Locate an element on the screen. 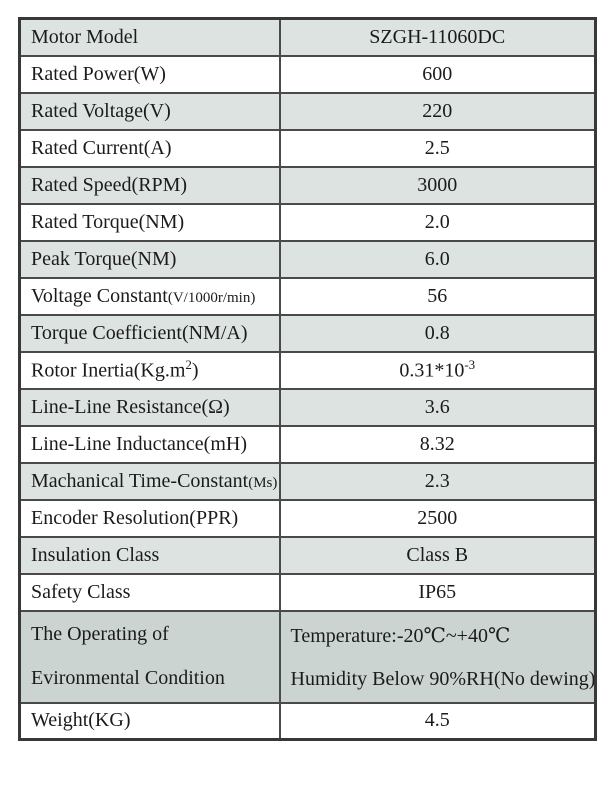  cell-line: The Operating of is located at coordinates (100, 634).